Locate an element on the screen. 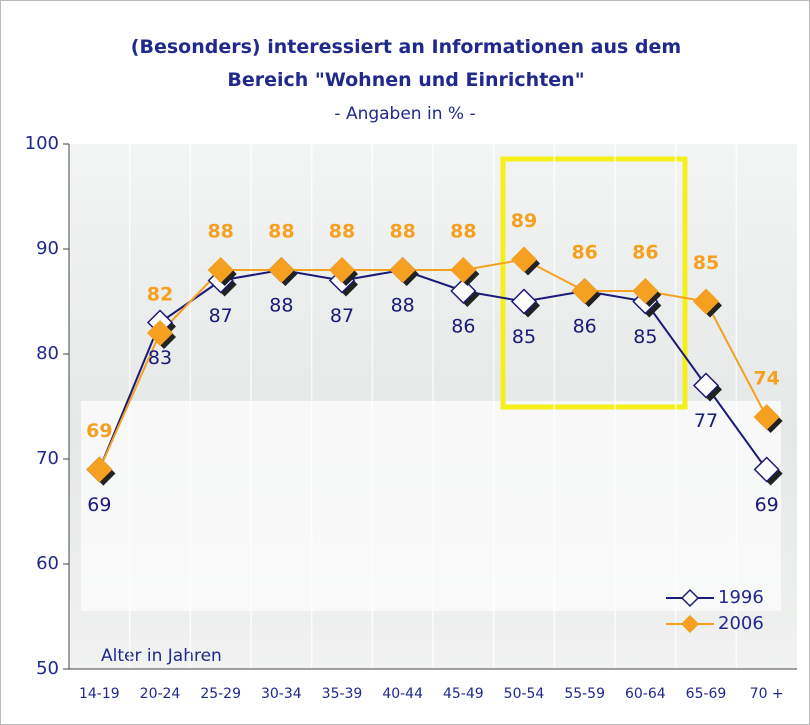  x-axis-label: Alter in Jahren is located at coordinates (161, 656).